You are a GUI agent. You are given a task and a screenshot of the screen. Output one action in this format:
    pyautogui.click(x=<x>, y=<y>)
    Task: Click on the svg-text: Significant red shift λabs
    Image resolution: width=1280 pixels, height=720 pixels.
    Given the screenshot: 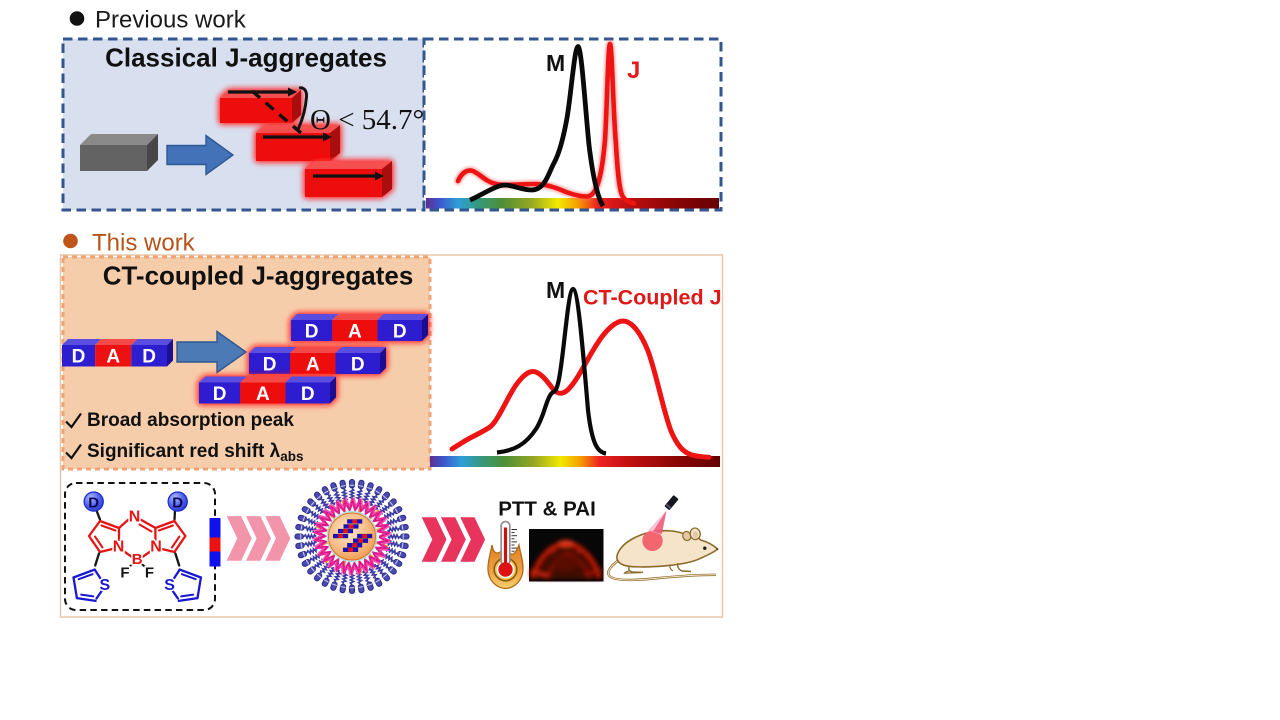 What is the action you would take?
    pyautogui.click(x=195, y=452)
    